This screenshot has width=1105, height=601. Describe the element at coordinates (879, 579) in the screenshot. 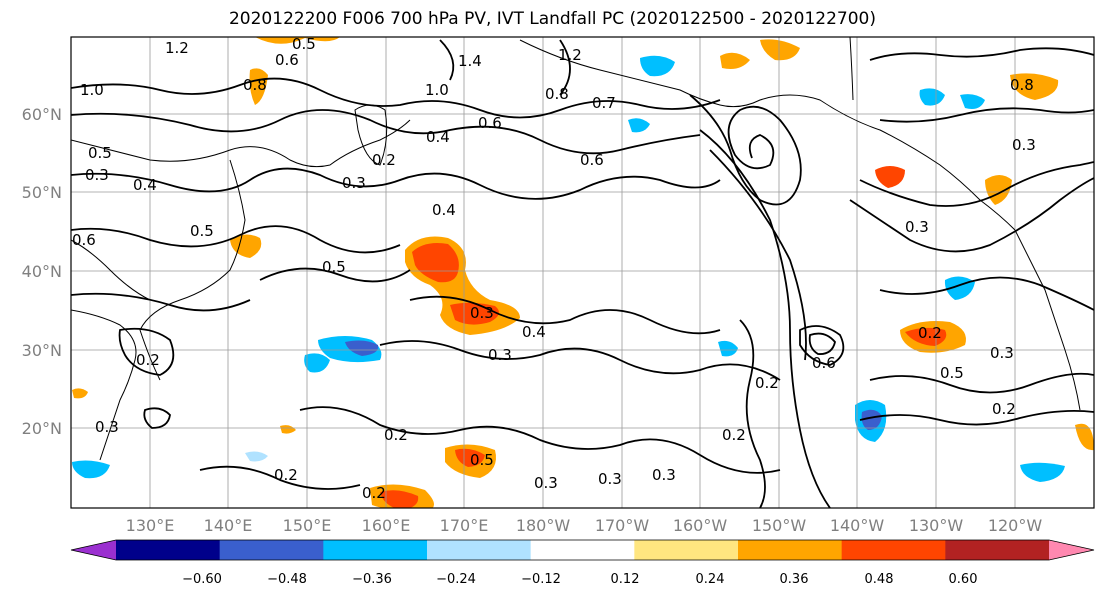

I see `colorbar-tick-label: 0.48` at that location.